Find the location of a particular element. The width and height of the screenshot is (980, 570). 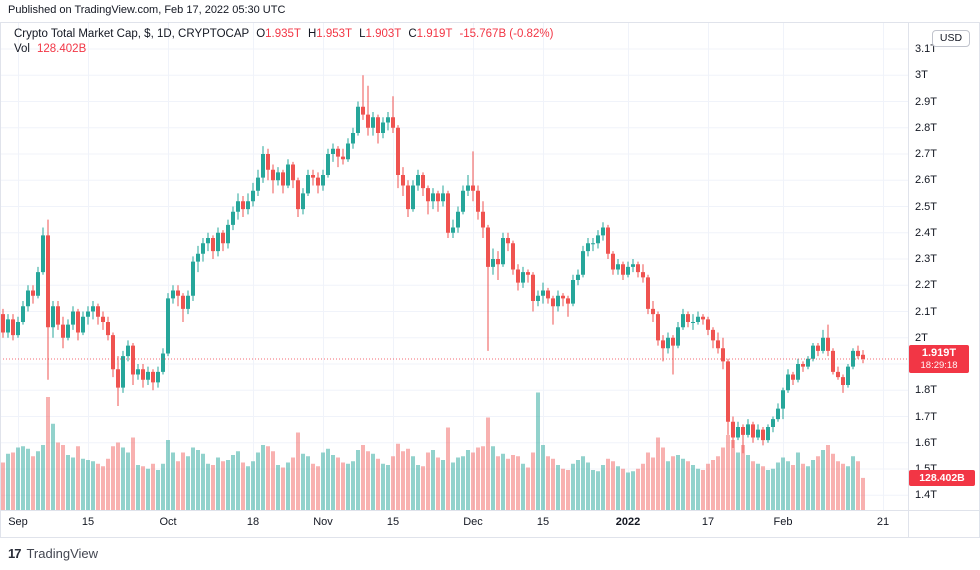

y-axis-label: 2.3T is located at coordinates (926, 259).